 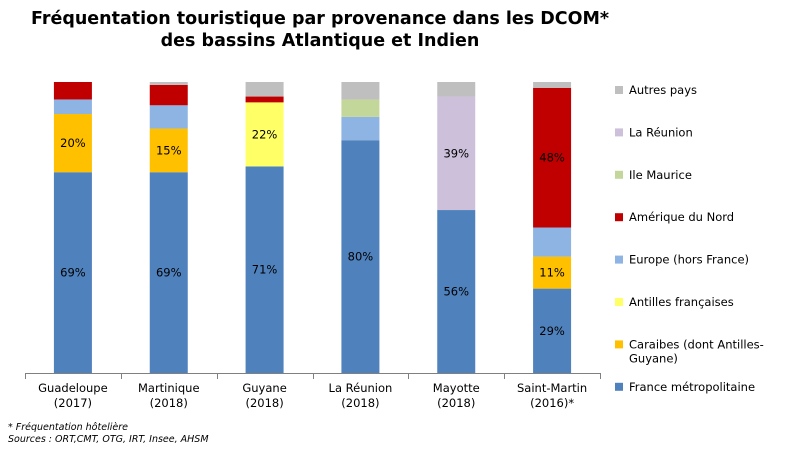 I want to click on legend-label: Europe (hors France), so click(x=689, y=260).